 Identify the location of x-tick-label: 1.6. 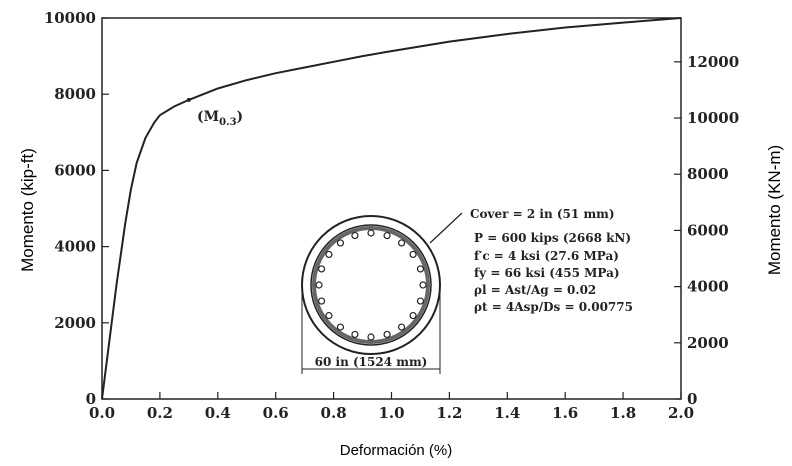
(565, 413).